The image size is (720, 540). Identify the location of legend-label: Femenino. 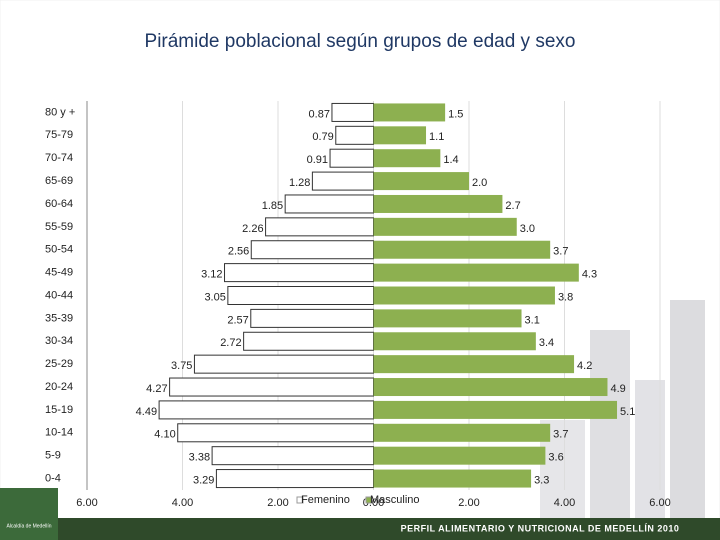
(325, 500).